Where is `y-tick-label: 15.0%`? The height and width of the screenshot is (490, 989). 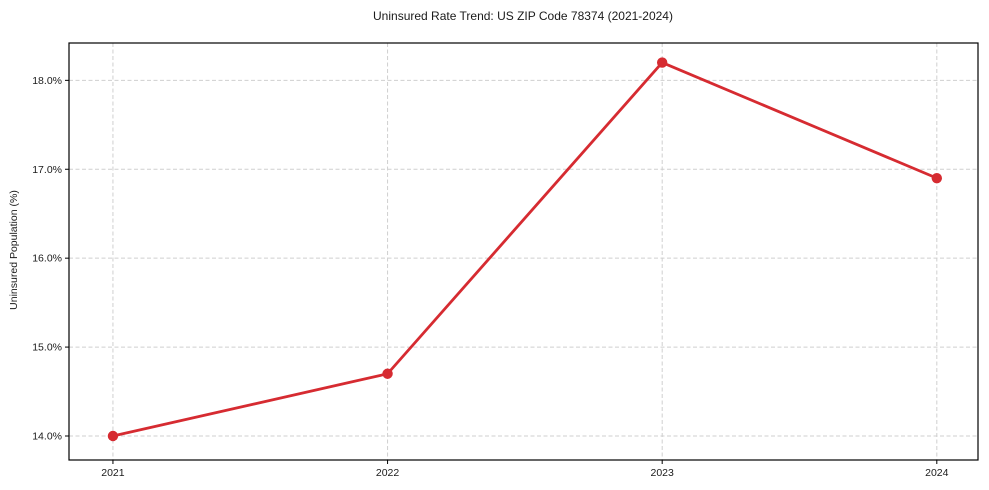
y-tick-label: 15.0% is located at coordinates (47, 348).